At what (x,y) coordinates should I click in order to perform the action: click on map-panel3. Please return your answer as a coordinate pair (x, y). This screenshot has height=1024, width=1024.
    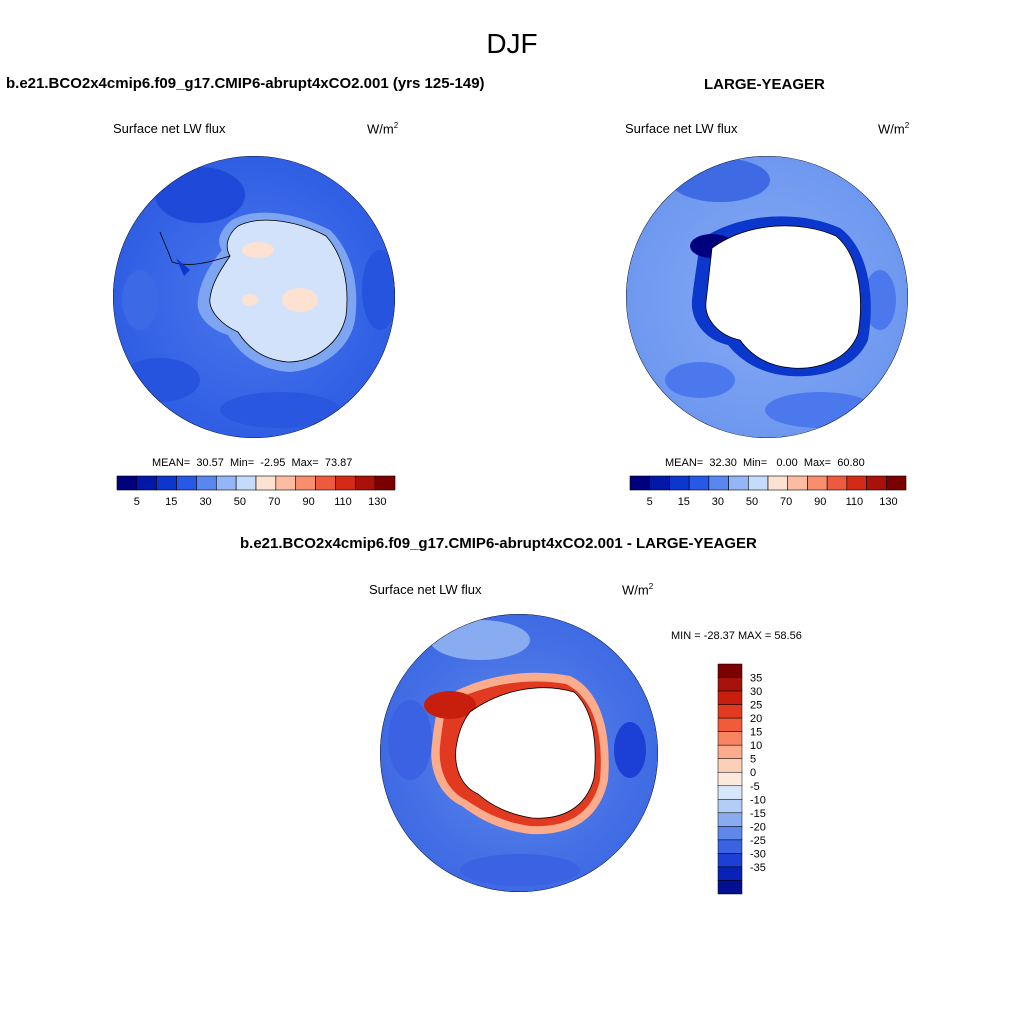
    Looking at the image, I should click on (519, 753).